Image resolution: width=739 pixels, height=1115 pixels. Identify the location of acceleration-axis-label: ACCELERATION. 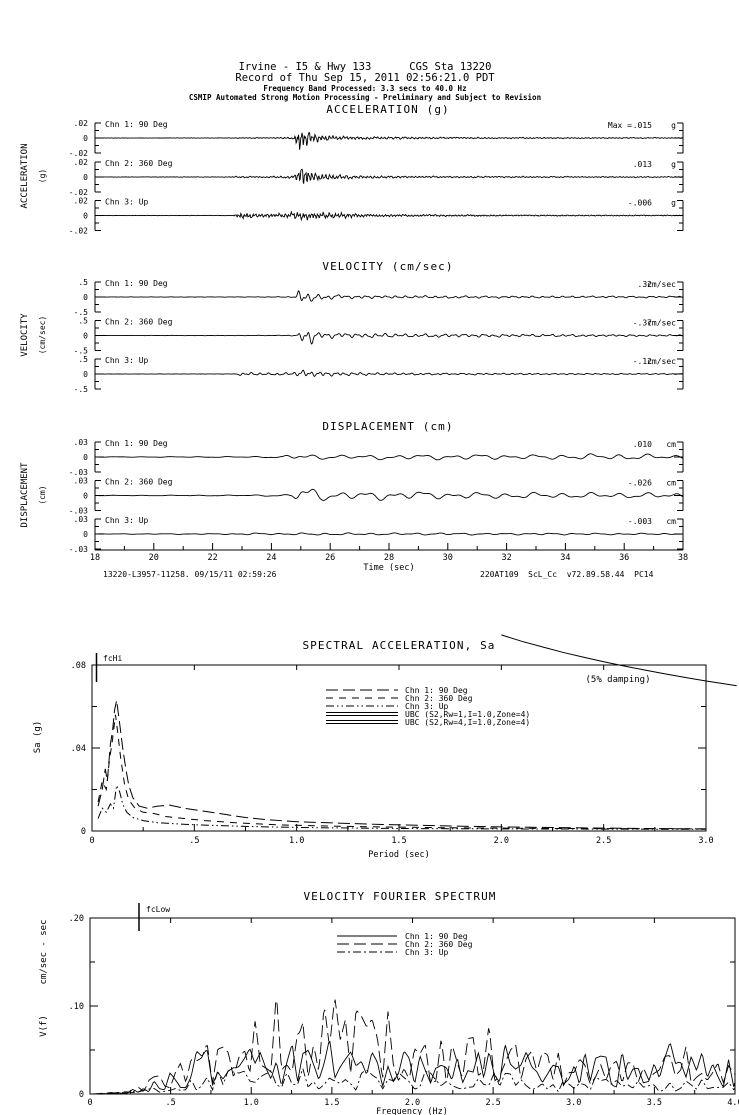
(25, 175).